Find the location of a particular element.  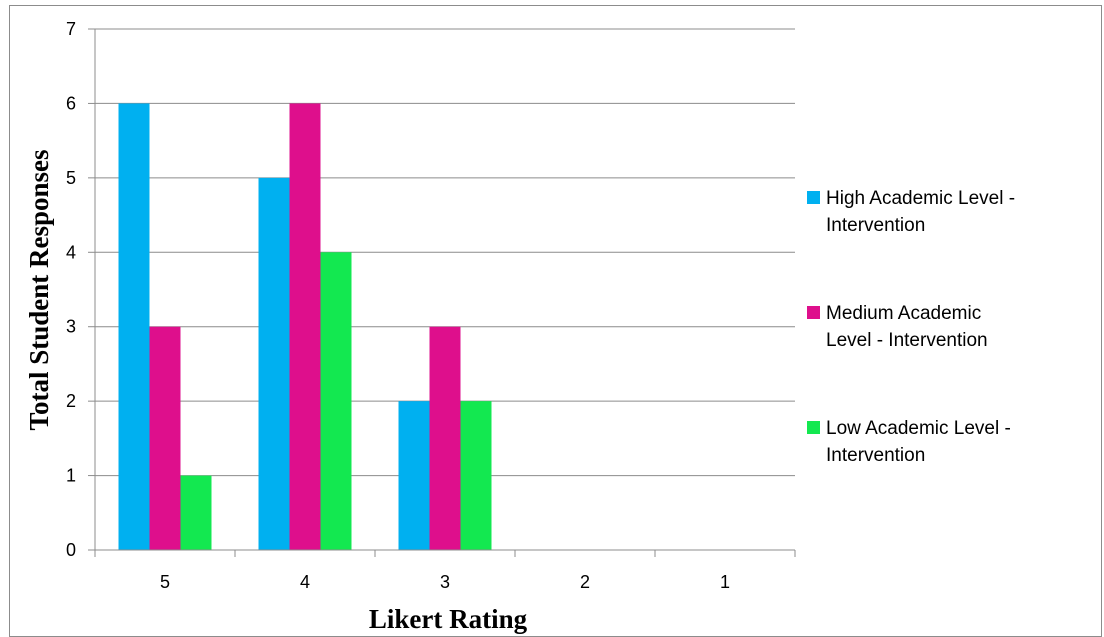

x-tick-label: 1 is located at coordinates (725, 582).